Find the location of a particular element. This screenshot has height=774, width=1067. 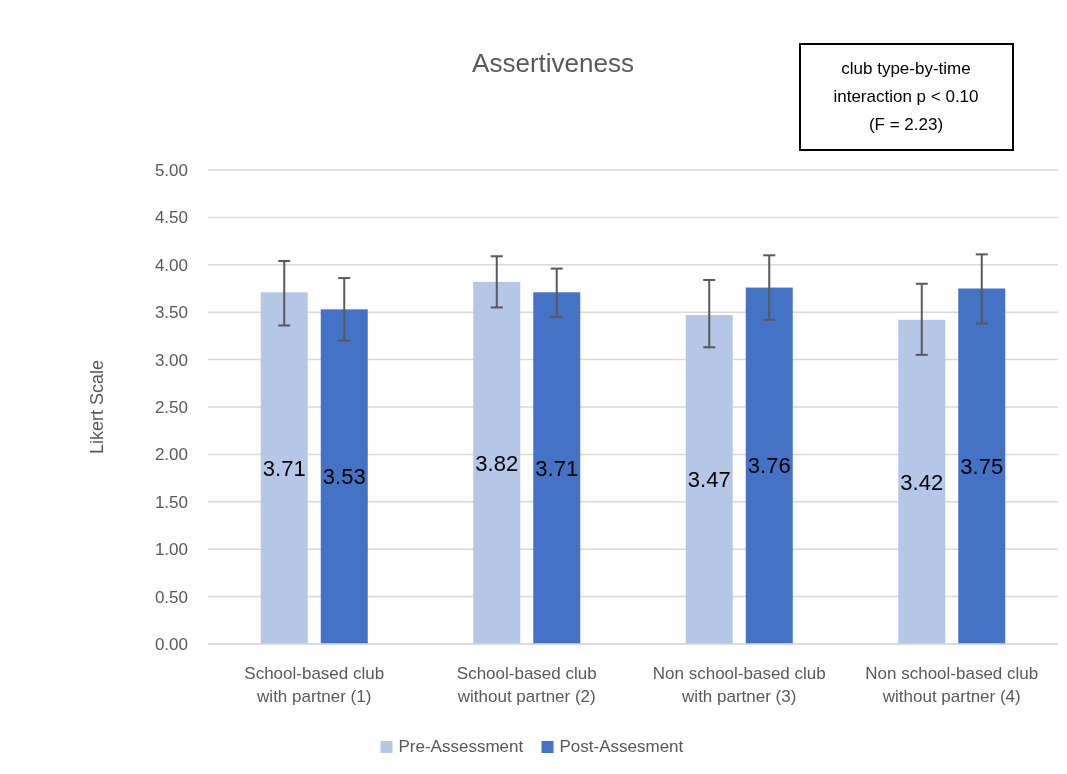

legend-label: Pre-Assessment is located at coordinates (461, 746).